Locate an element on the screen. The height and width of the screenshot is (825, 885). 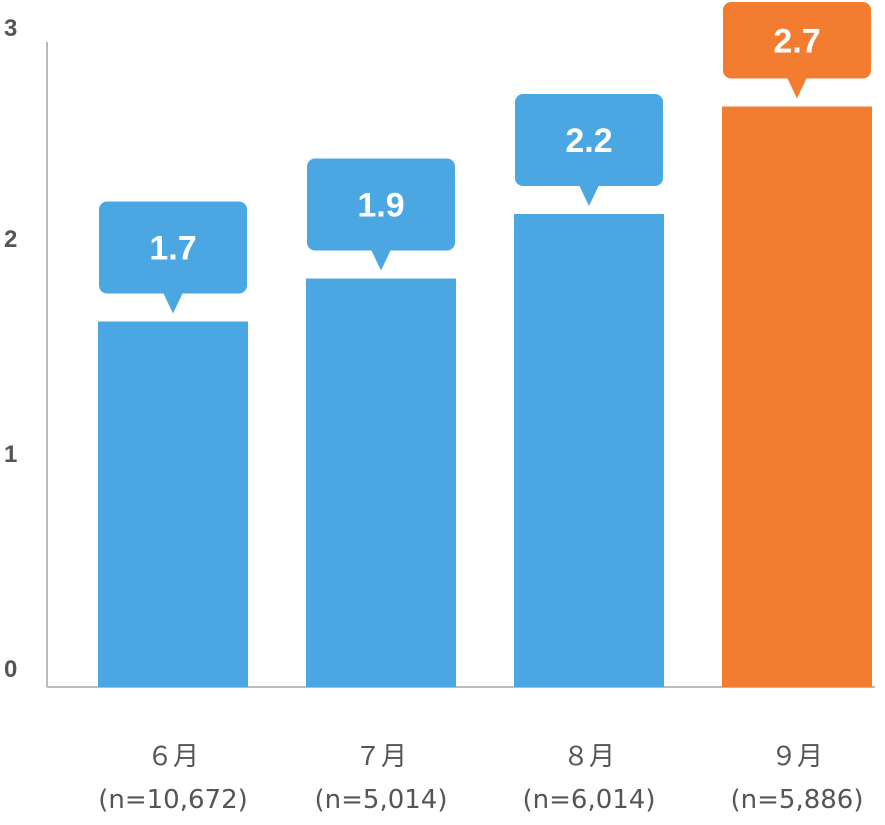
y-tick-label: 1 is located at coordinates (10, 454).